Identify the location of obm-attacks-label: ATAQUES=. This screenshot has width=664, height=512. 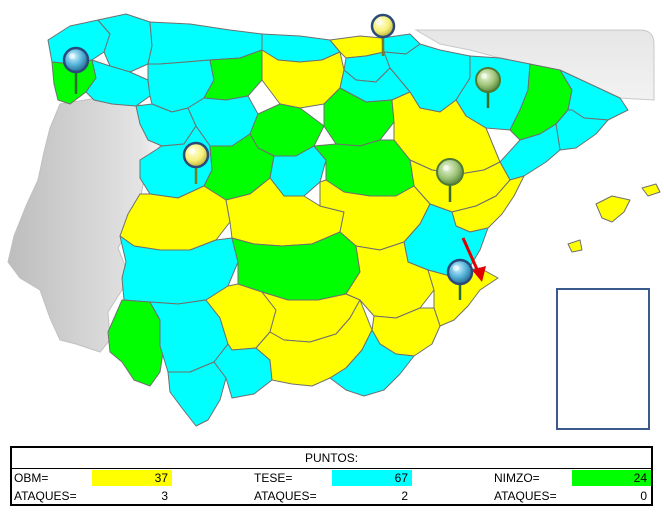
(45, 496).